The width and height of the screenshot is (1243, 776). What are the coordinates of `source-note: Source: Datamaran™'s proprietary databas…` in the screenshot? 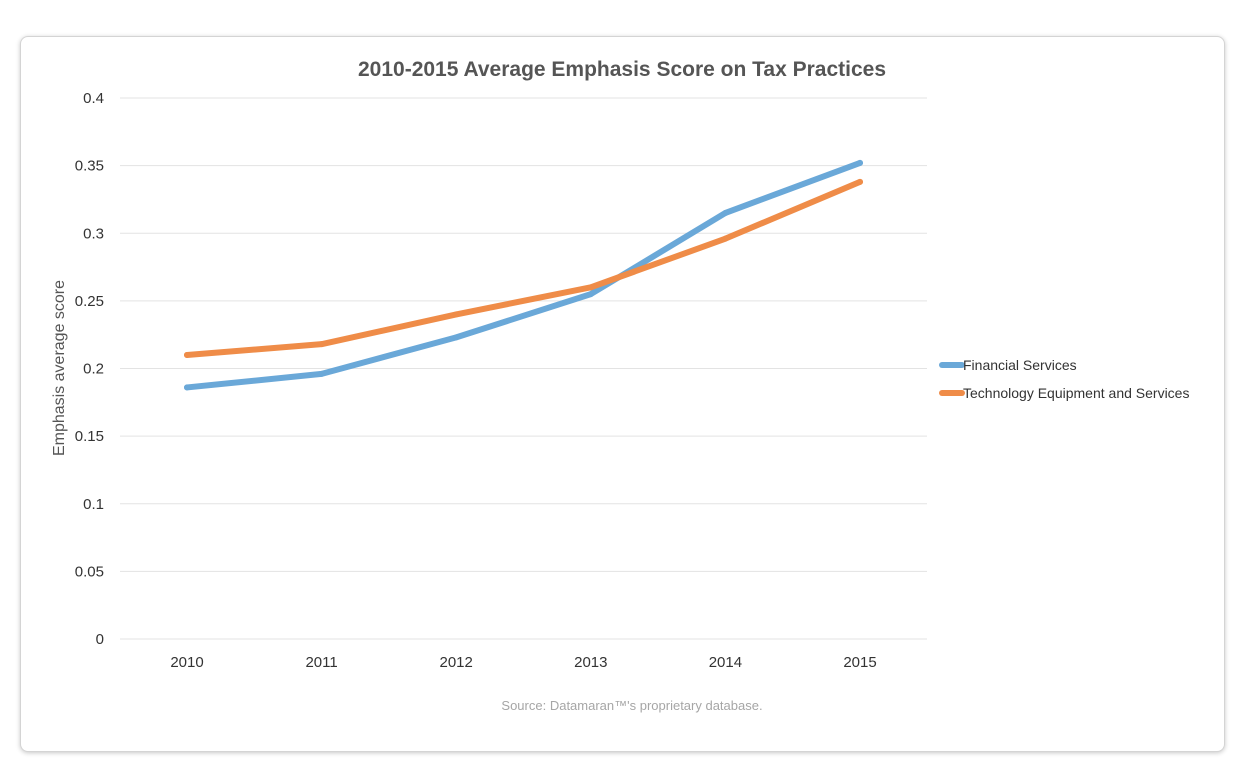 It's located at (631, 705).